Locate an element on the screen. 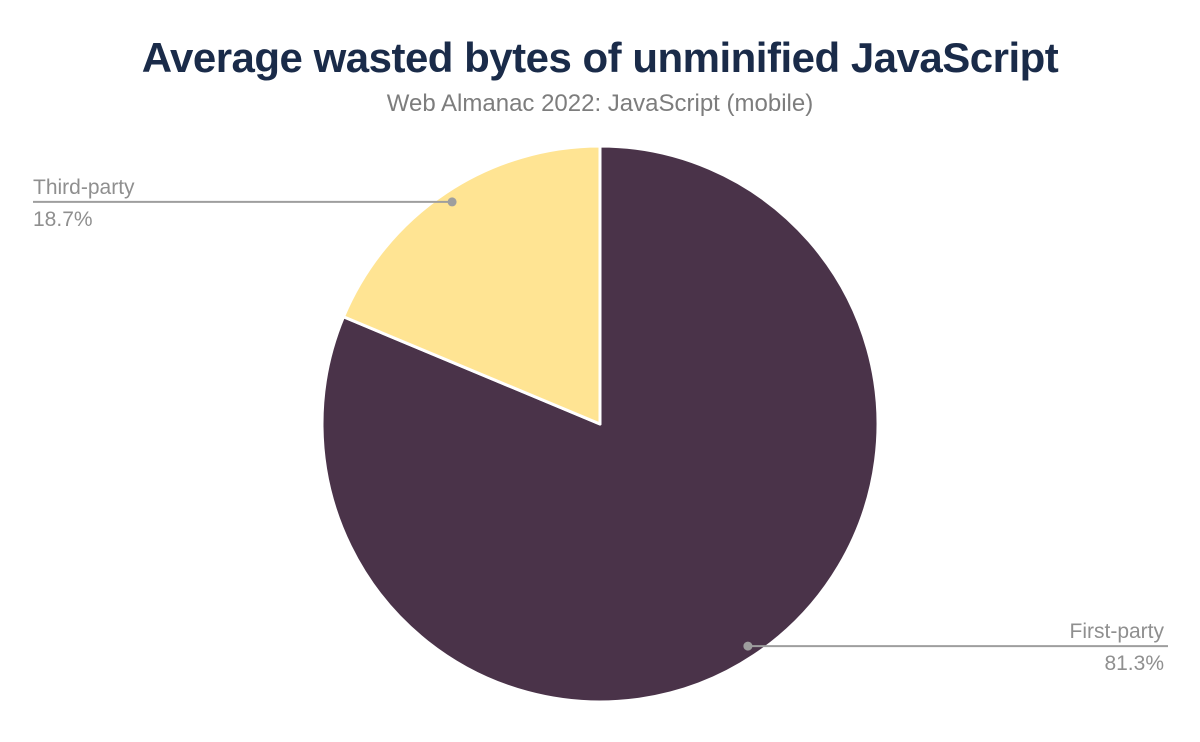  chart-subtitle: Web Almanac 2022: JavaScript (mobile) is located at coordinates (600, 103).